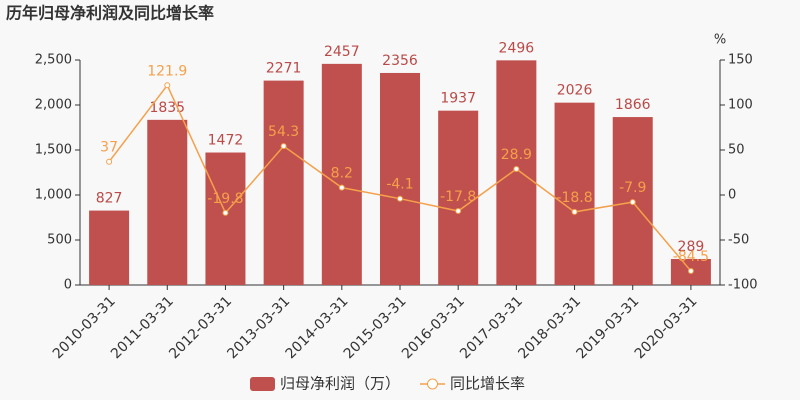 This screenshot has width=800, height=400. I want to click on legend-swatch, so click(262, 384).